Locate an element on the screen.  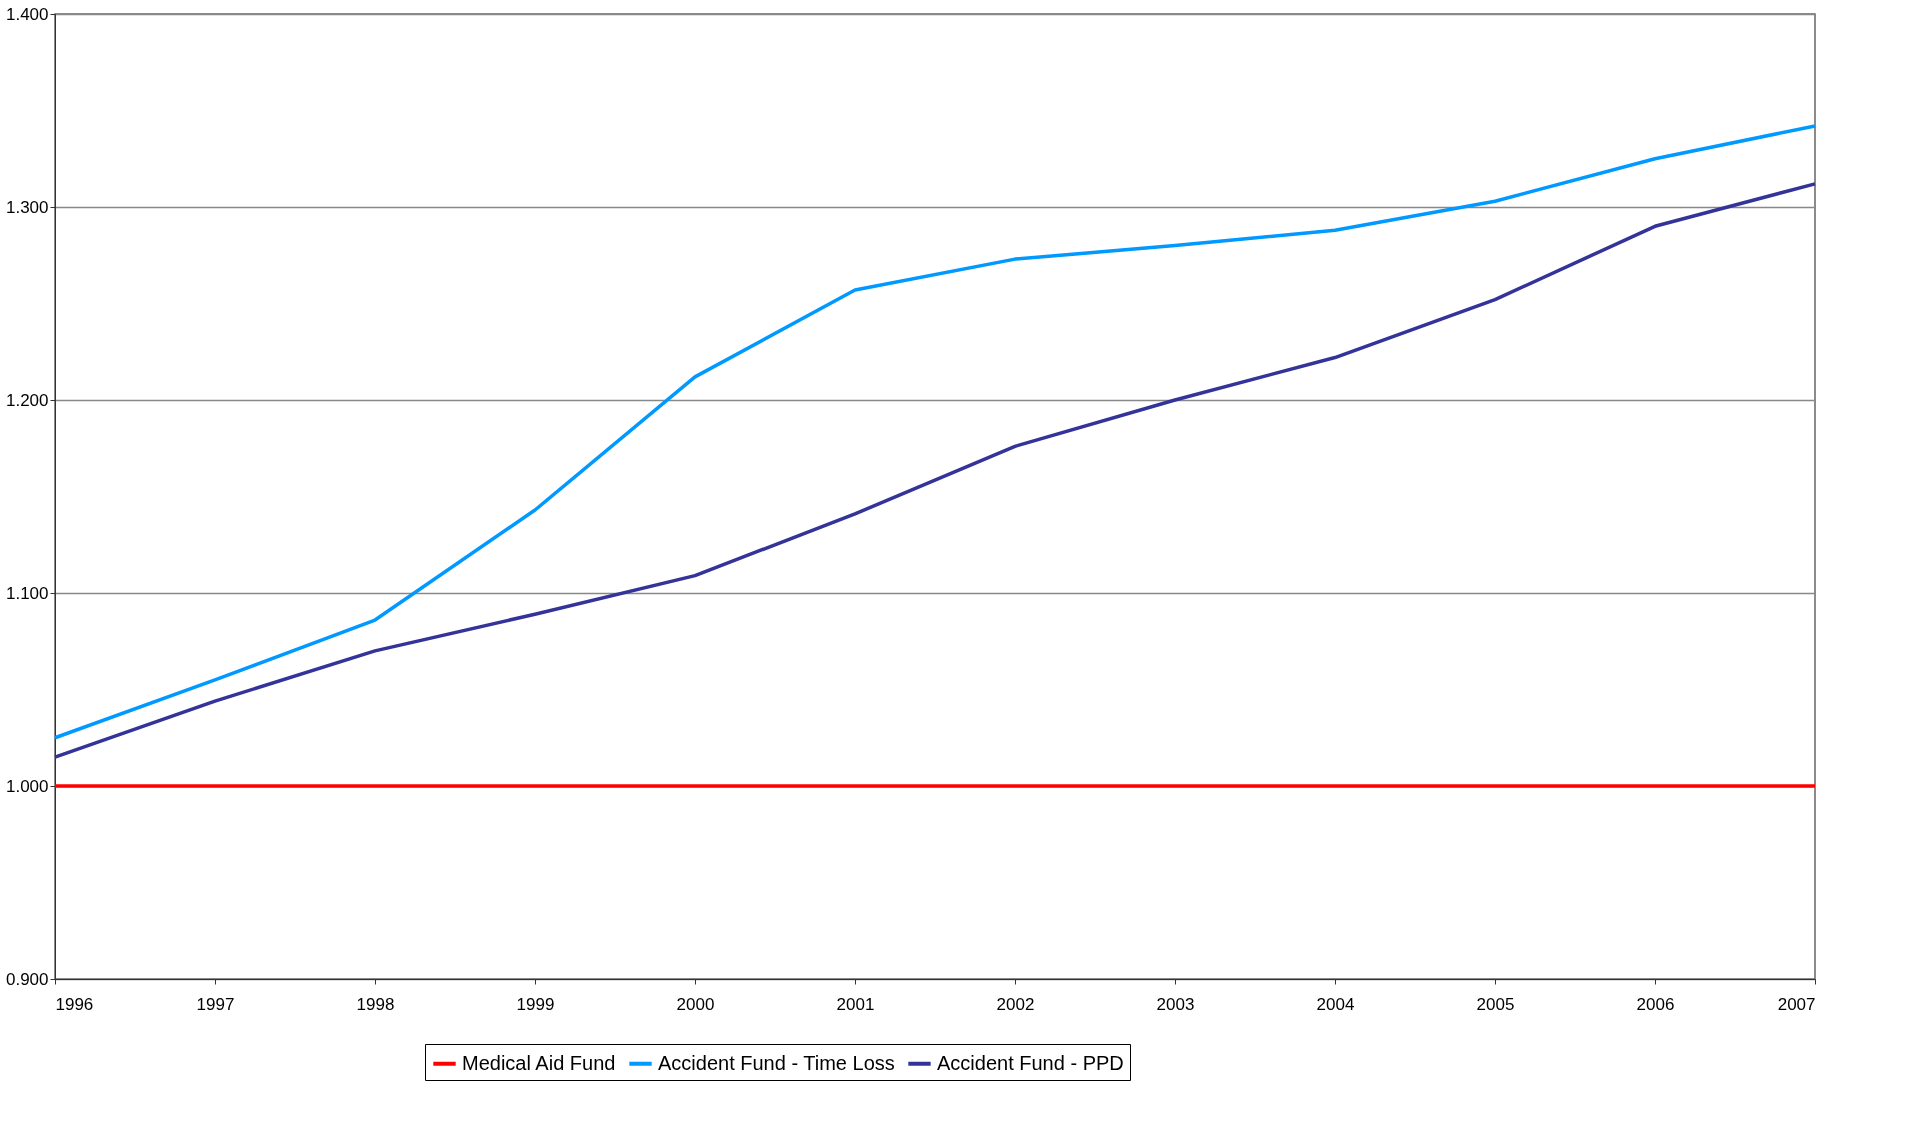
x-tick-label: 2007 is located at coordinates (1796, 1004).